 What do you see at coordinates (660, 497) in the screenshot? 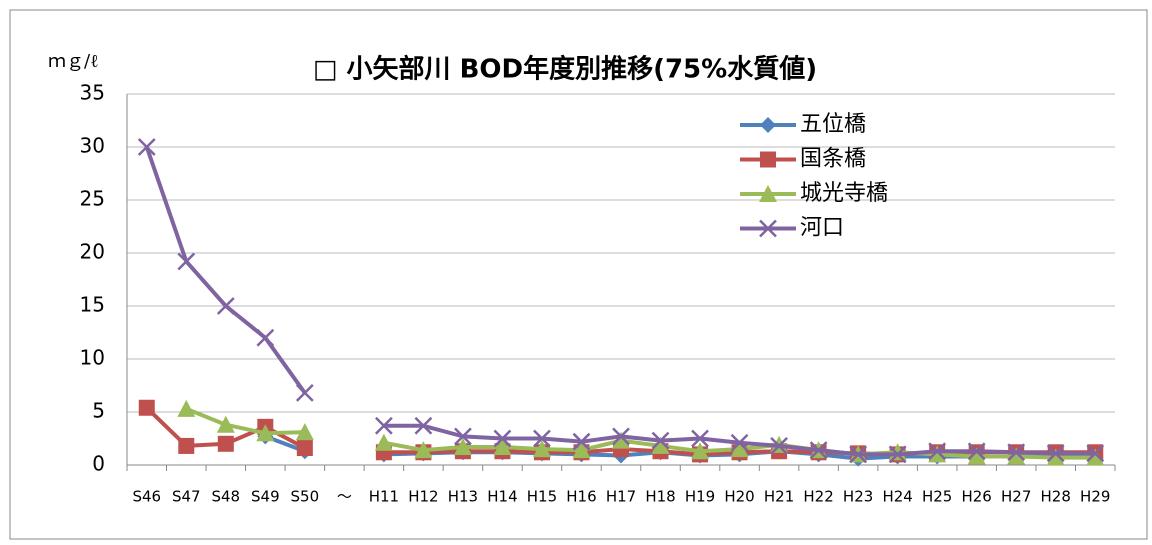
I see `x-tick-label: H18` at bounding box center [660, 497].